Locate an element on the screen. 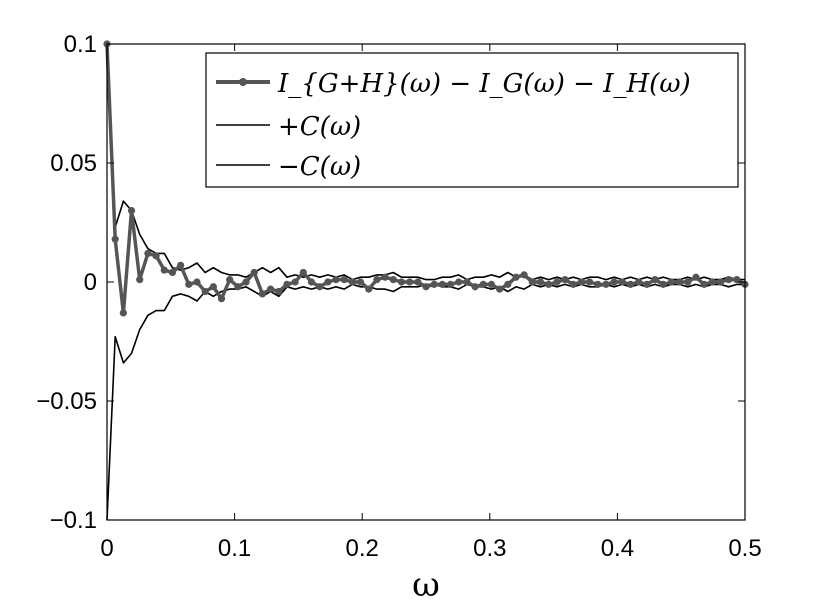 This screenshot has width=822, height=616. legend-label-series-1: I_{G+H}(ω) − I_G(ω) − I_H(ω) is located at coordinates (484, 84).